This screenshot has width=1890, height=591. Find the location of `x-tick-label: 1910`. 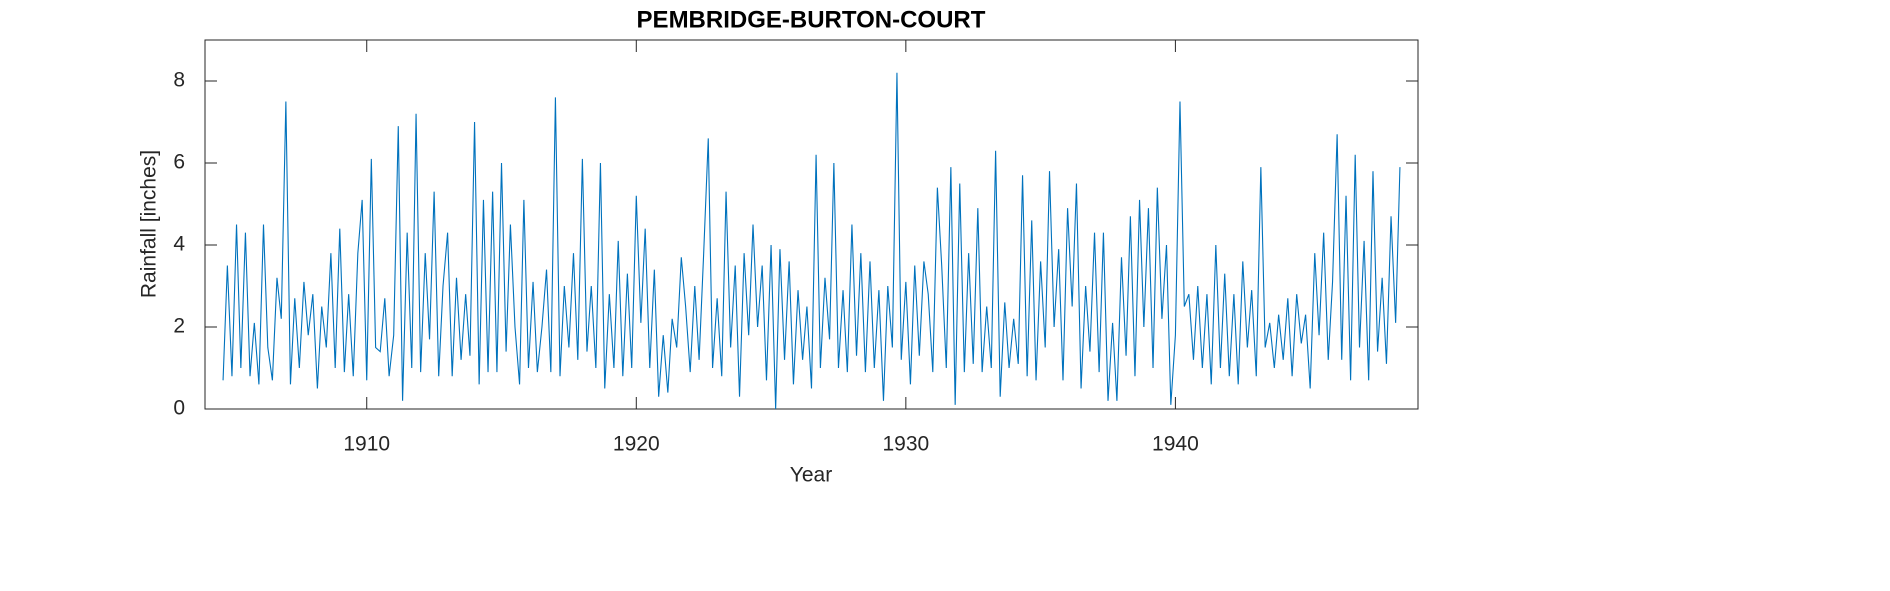

x-tick-label: 1910 is located at coordinates (366, 444).